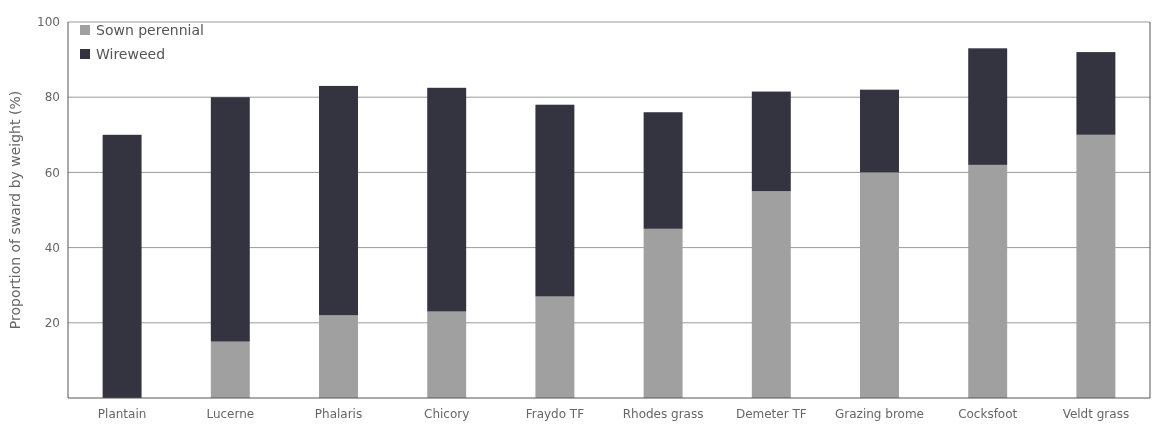  I want to click on y-tick-label: 80, so click(52, 97).